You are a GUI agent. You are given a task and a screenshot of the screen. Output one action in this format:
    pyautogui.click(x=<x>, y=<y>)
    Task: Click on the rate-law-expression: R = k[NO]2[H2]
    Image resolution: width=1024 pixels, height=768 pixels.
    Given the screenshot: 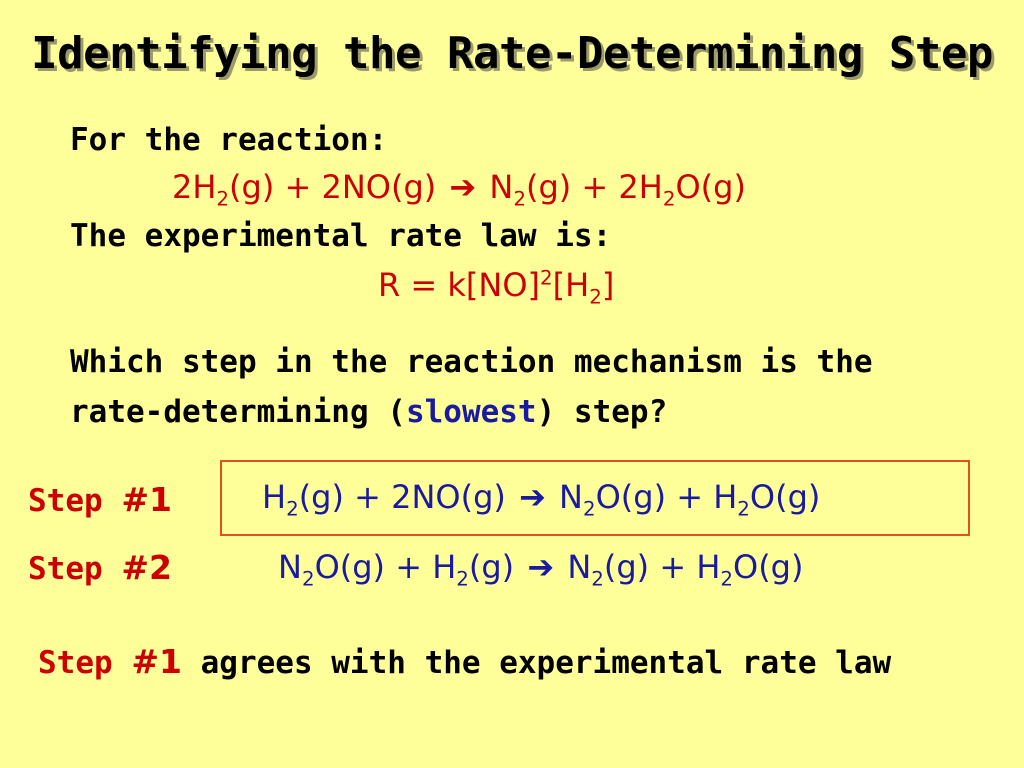 What is the action you would take?
    pyautogui.click(x=496, y=287)
    